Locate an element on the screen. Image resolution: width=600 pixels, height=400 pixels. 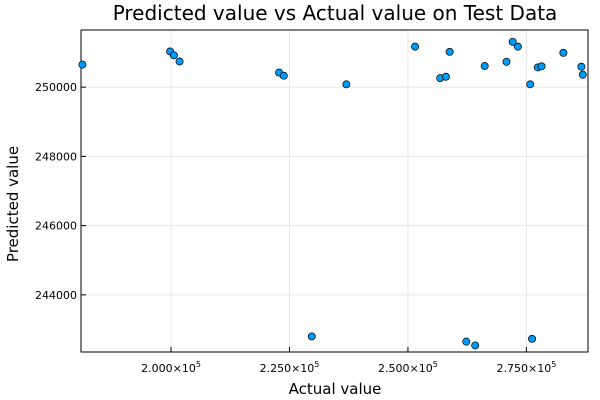
x-tick-label: 2.500×105 is located at coordinates (408, 367).